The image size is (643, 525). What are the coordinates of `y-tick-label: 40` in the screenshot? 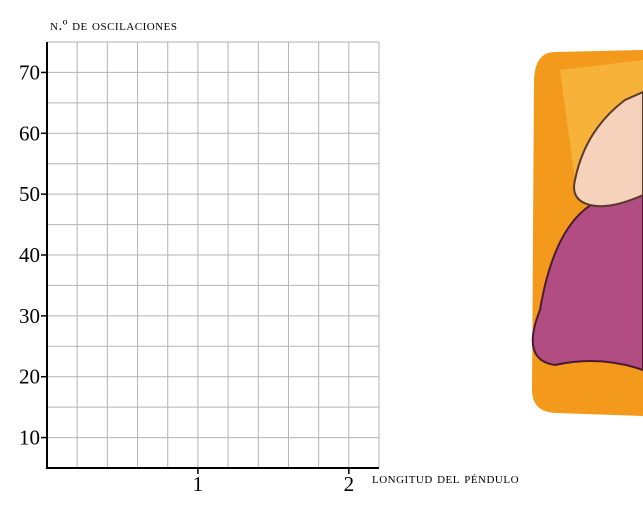 It's located at (29, 255).